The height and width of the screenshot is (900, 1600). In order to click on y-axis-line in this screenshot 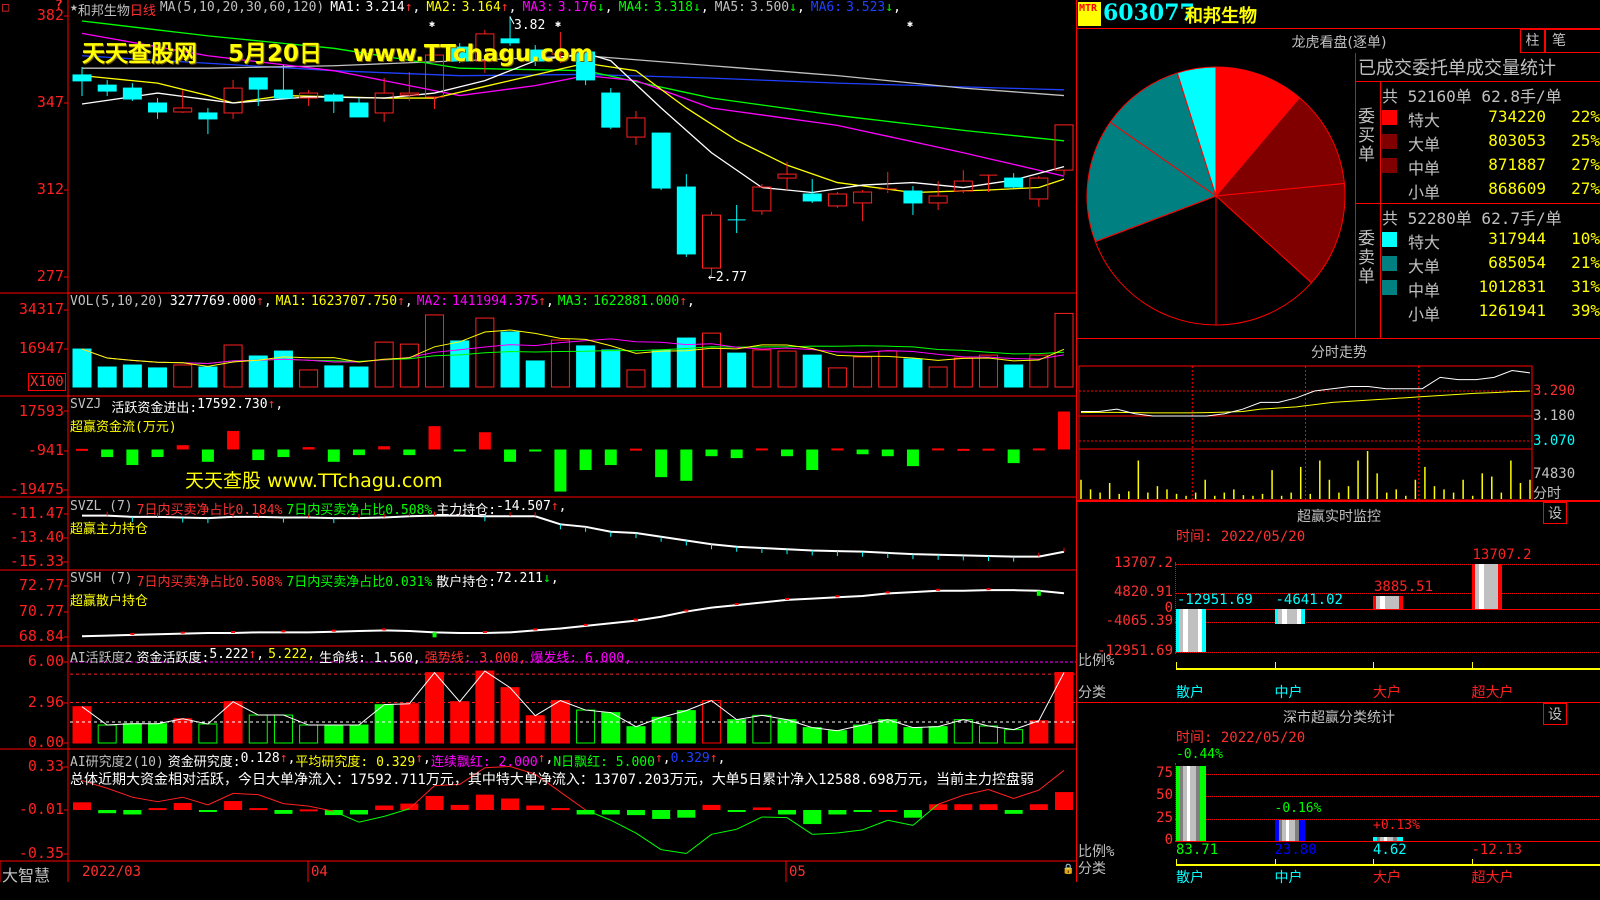, I will do `click(1175, 802)`.